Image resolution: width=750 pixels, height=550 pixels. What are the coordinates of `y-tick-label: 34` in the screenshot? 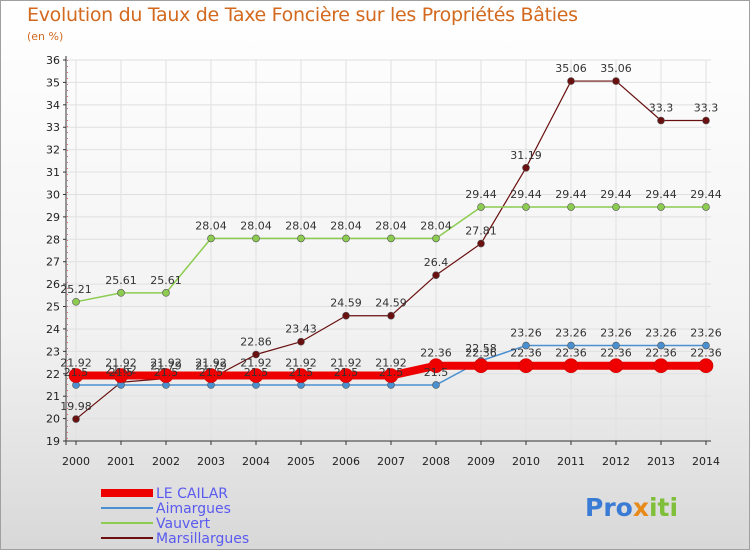 It's located at (53, 105).